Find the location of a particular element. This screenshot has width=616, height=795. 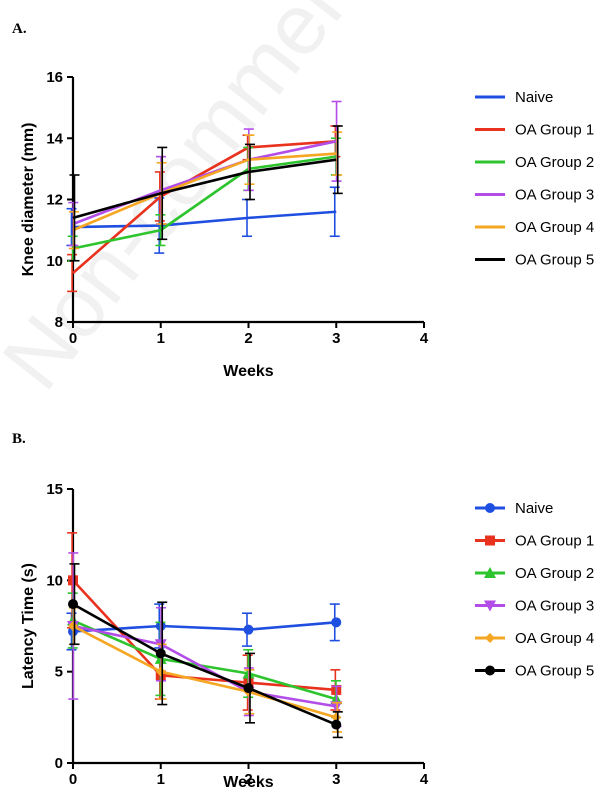

y-tick-label: 5 is located at coordinates (59, 672).